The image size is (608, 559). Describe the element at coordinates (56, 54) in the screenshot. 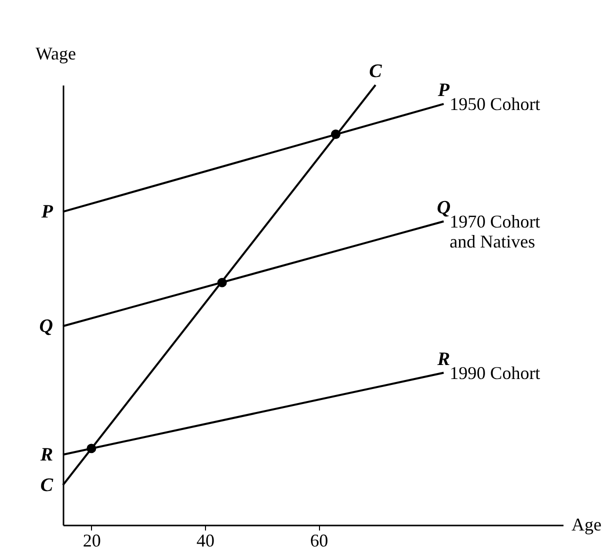

I see `y-axis-title: Wage` at that location.